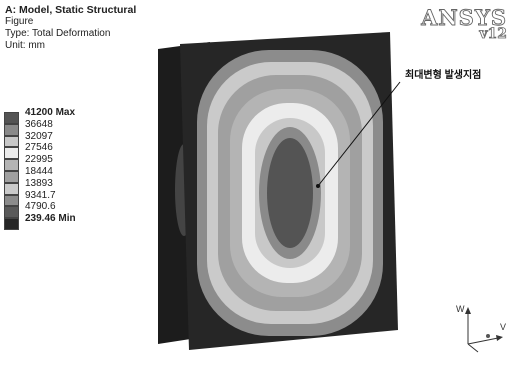 The image size is (513, 376). I want to click on legend-value: 41200 Max, so click(50, 112).